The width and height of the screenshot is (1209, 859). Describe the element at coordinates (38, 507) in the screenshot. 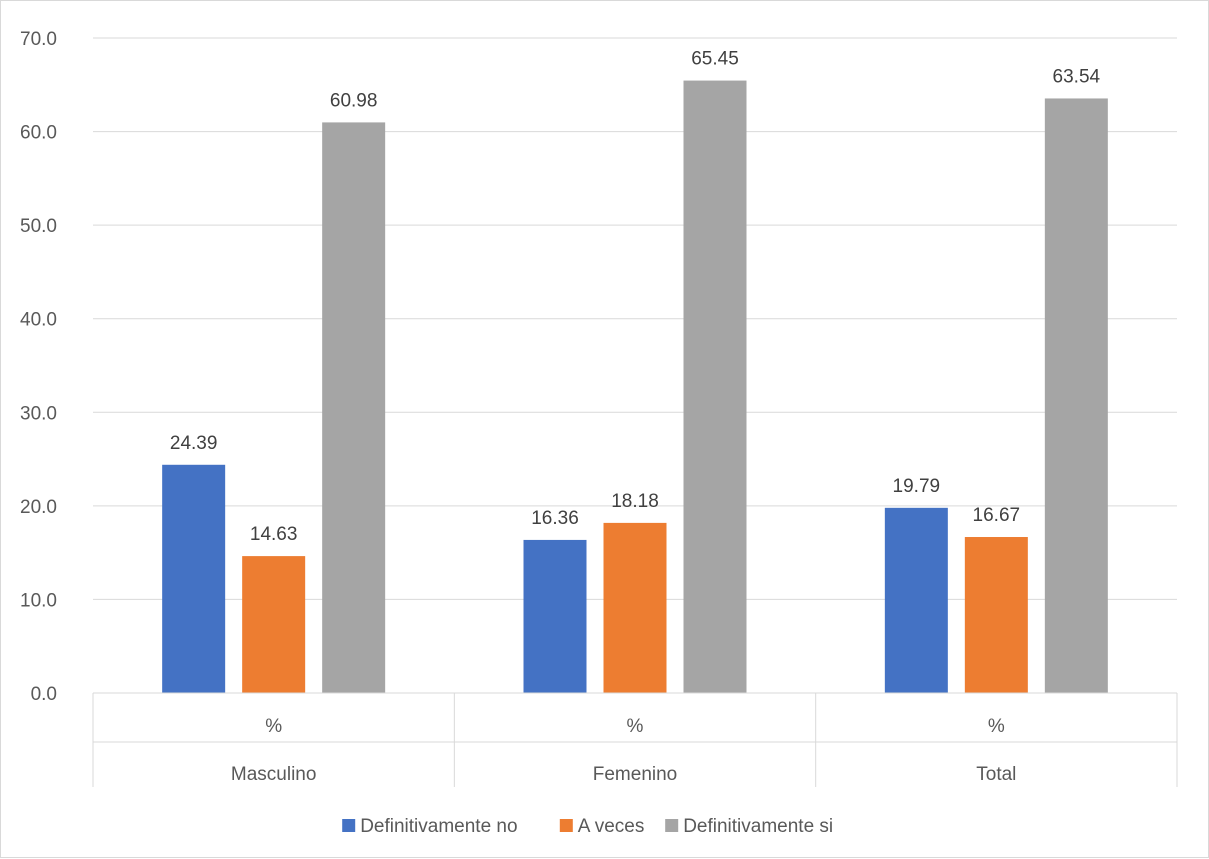

I see `y-tick-label: 20.0` at that location.